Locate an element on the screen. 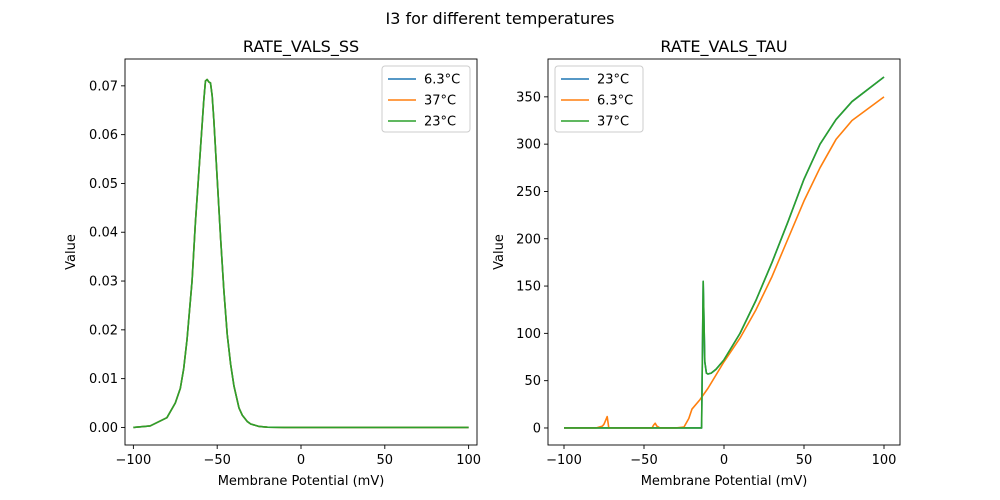  y-tick-label: 250 is located at coordinates (528, 192).